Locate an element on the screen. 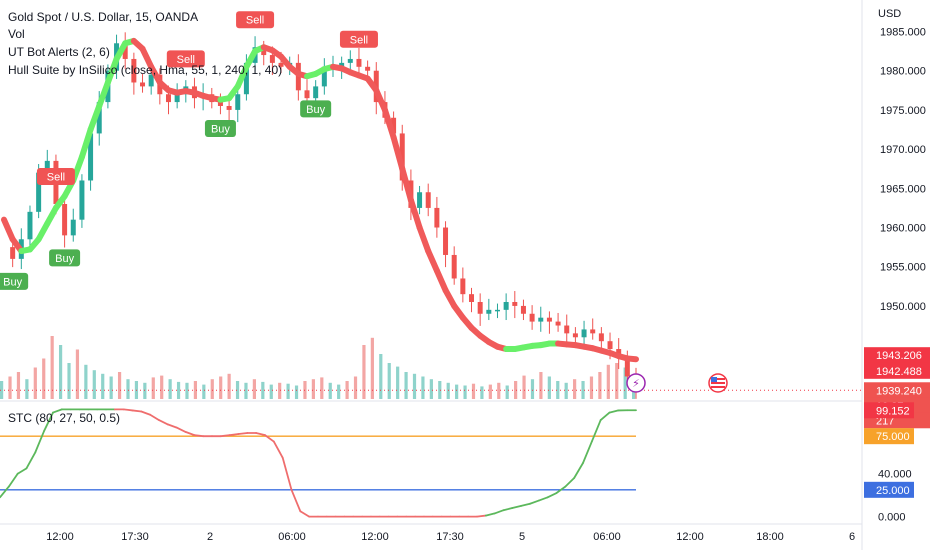  stc-pane is located at coordinates (318, 463).